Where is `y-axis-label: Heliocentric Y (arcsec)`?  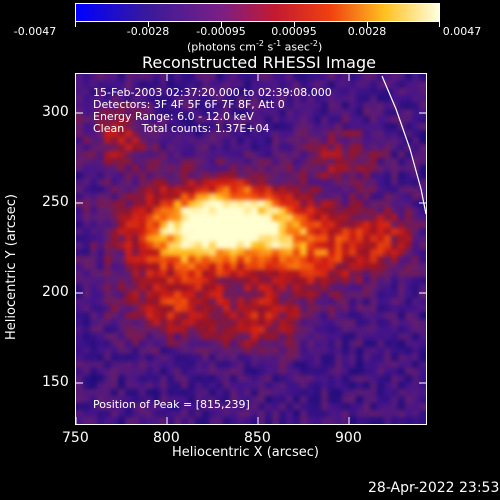 y-axis-label: Heliocentric Y (arcsec) is located at coordinates (11, 267).